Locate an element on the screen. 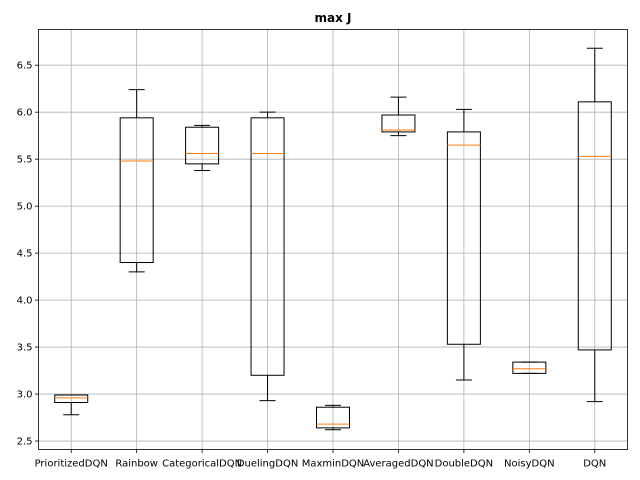 This screenshot has width=640, height=480. y-tick-label: 5.0 is located at coordinates (25, 207).